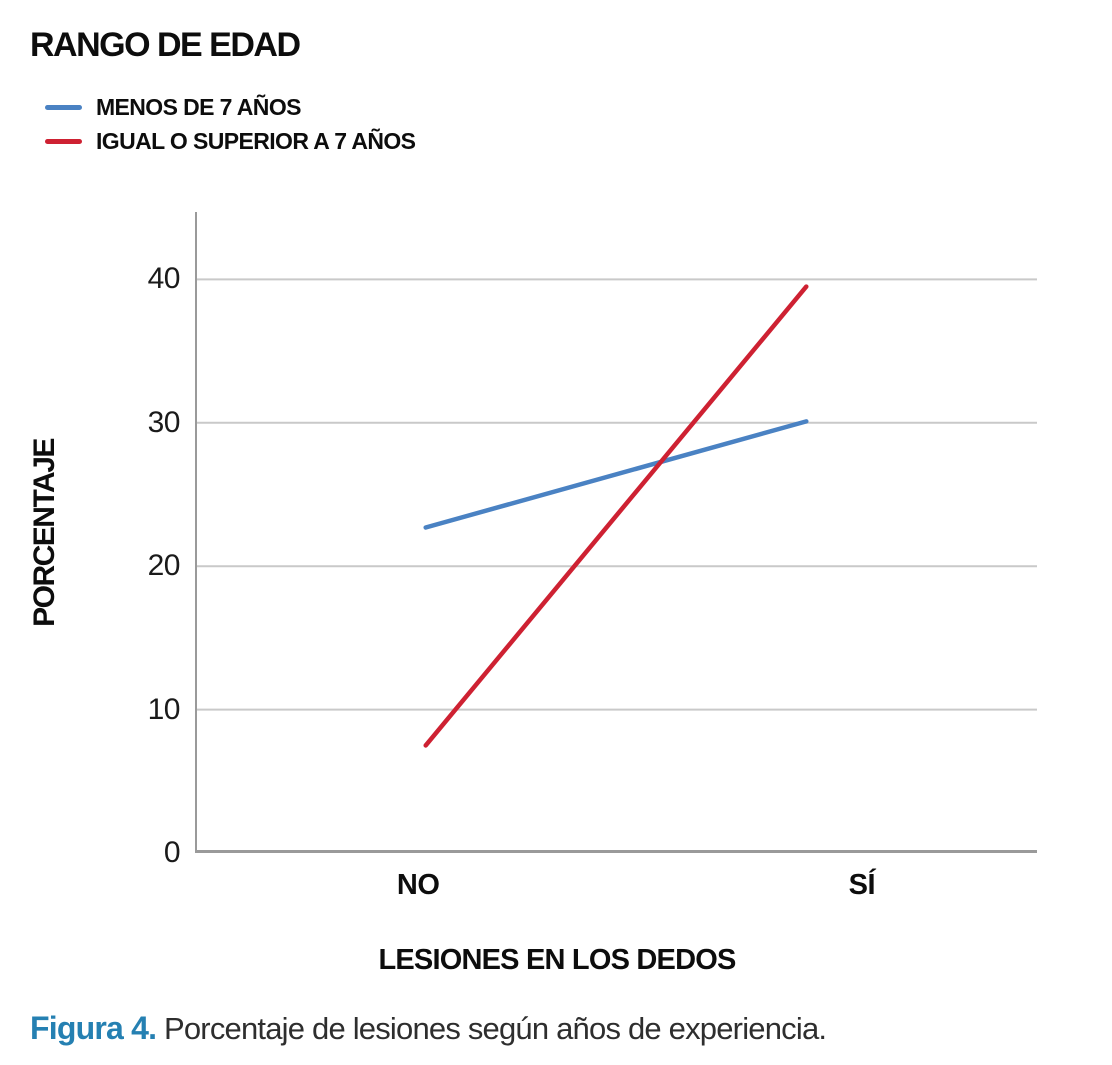 The height and width of the screenshot is (1065, 1112). What do you see at coordinates (616, 474) in the screenshot?
I see `series-line` at bounding box center [616, 474].